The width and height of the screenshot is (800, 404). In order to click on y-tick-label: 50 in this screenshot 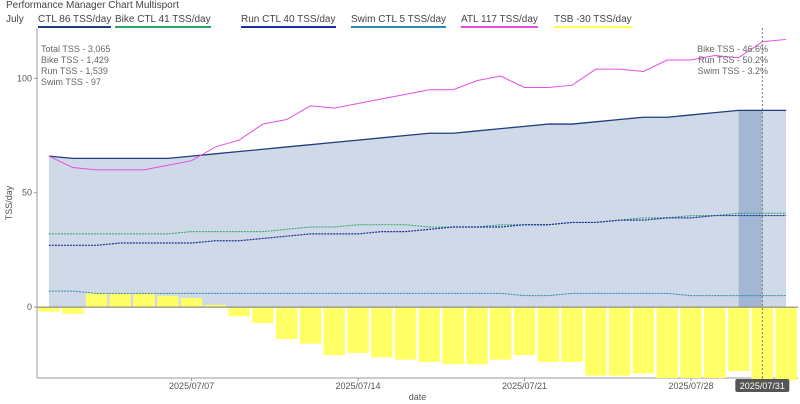, I will do `click(27, 193)`.